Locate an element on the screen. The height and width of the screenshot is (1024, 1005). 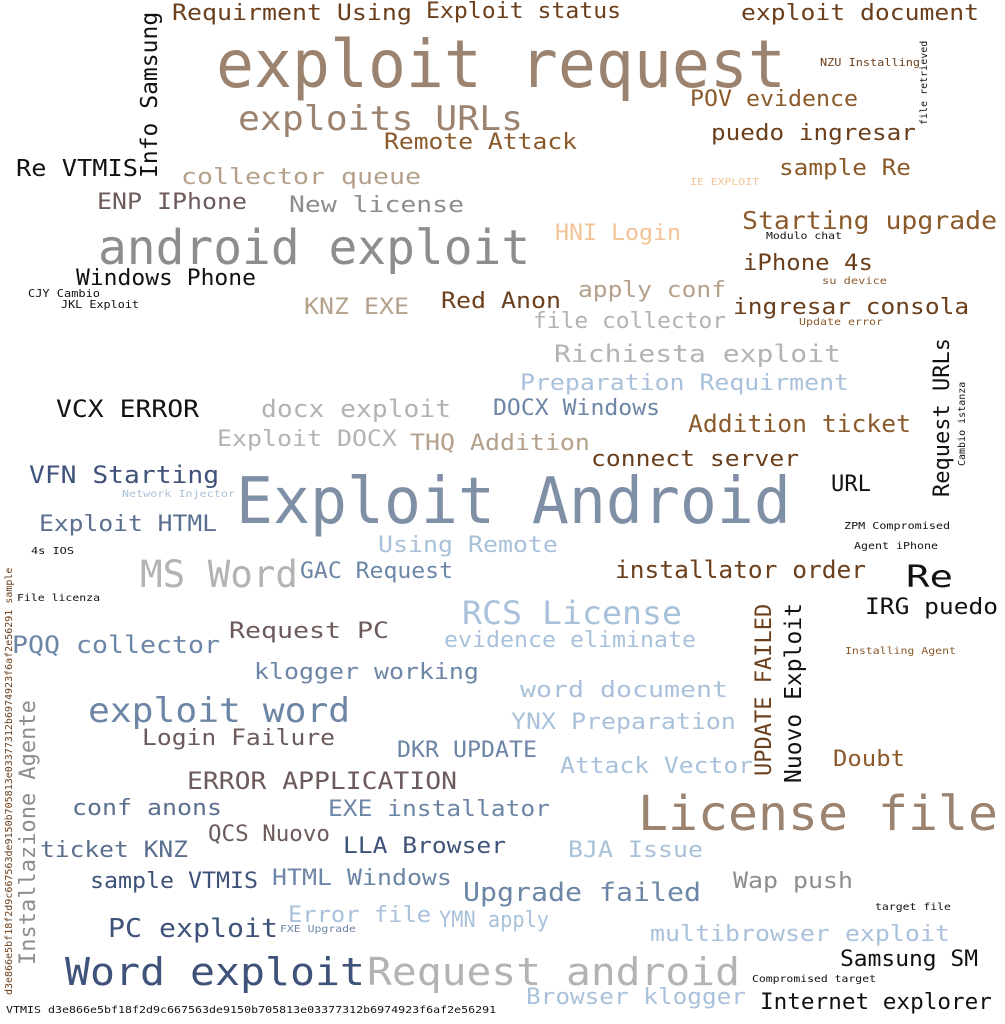
word-enp-iphone: ENP IPhone is located at coordinates (172, 202).